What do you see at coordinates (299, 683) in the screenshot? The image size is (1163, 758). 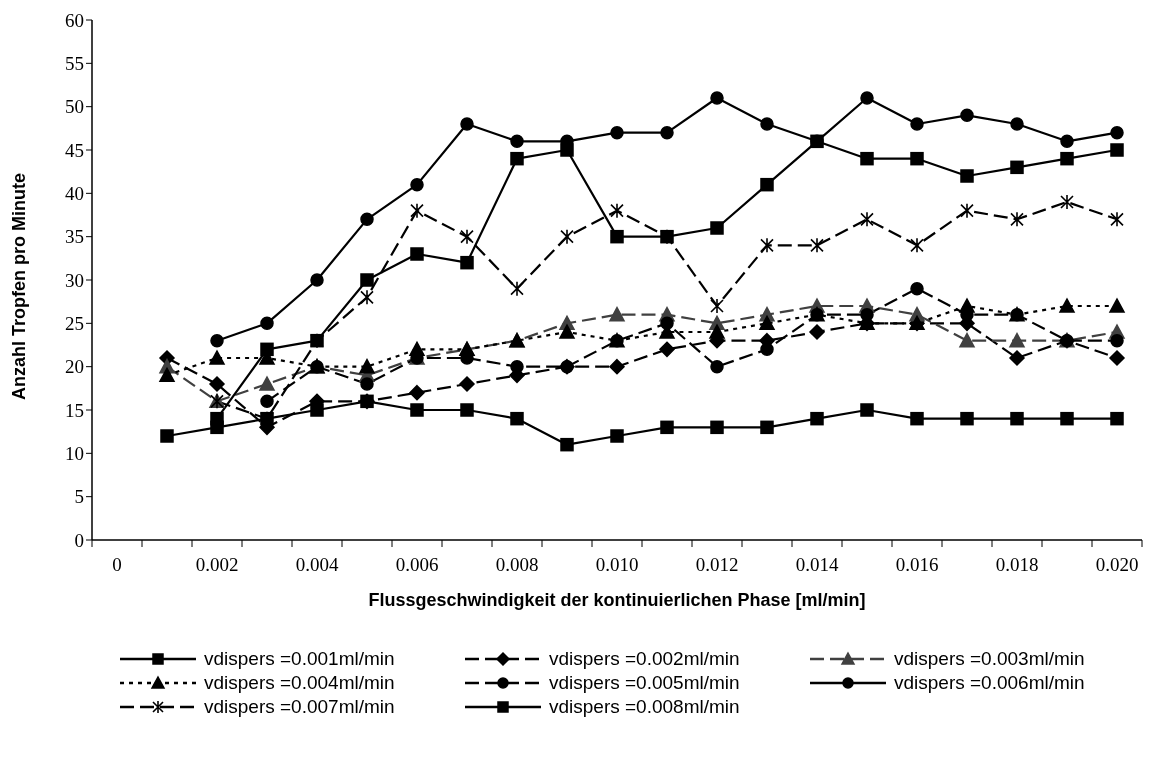 I see `legend-label: vdispers =0.004ml/min` at bounding box center [299, 683].